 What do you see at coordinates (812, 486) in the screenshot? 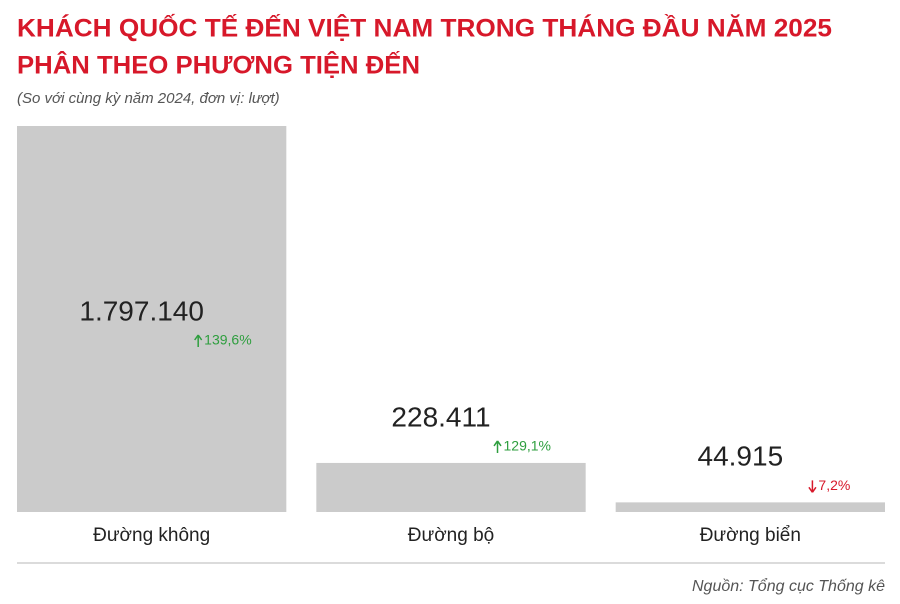
I see `arrow-down` at bounding box center [812, 486].